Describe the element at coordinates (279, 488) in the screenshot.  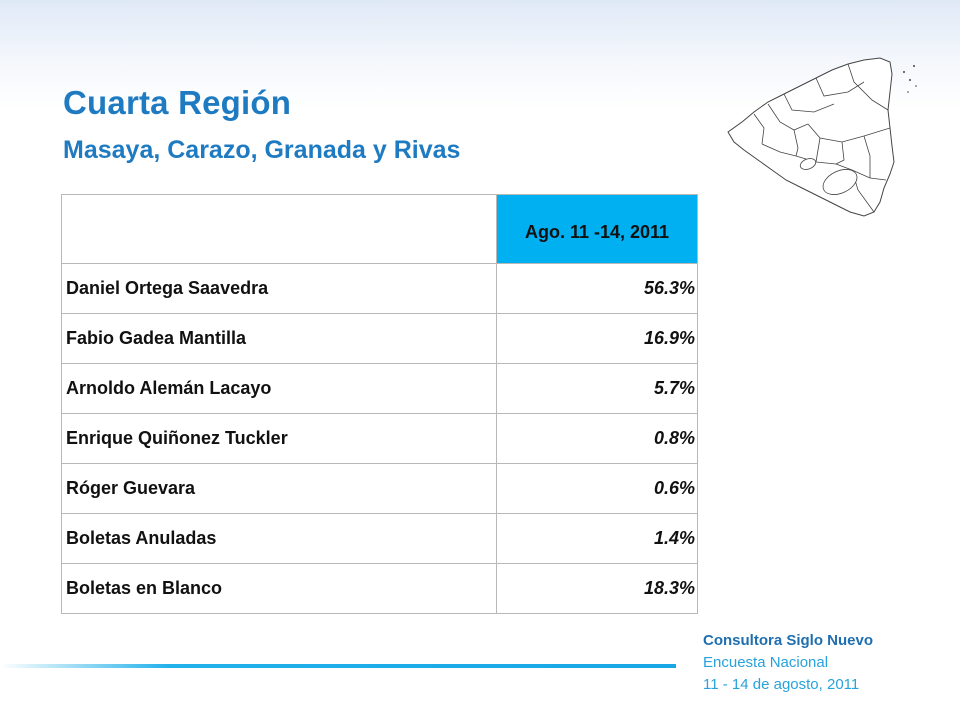
I see `candidate-name: Róger Guevara` at that location.